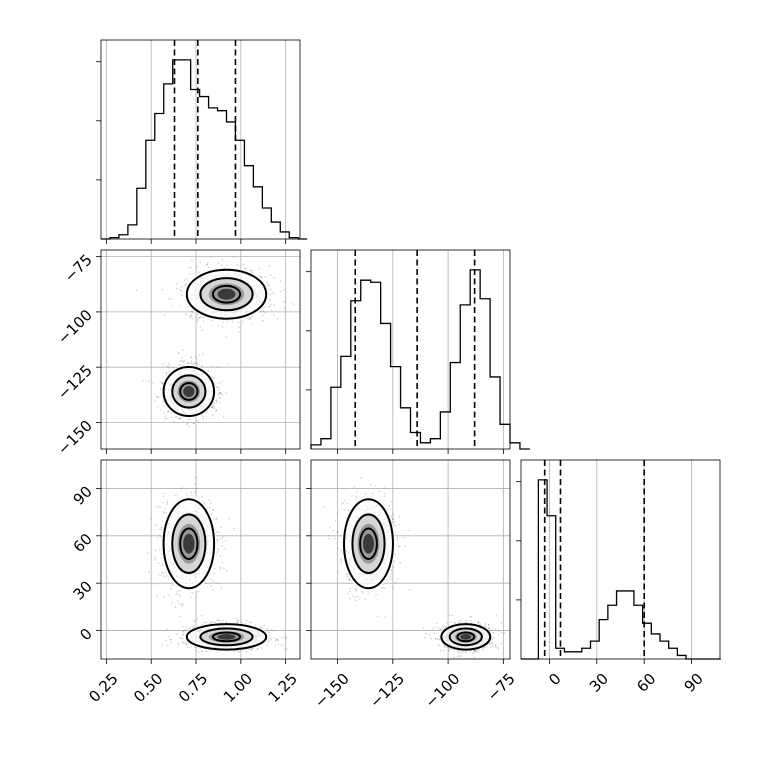  I want to click on y-tick-label: −75, so click(78, 268).